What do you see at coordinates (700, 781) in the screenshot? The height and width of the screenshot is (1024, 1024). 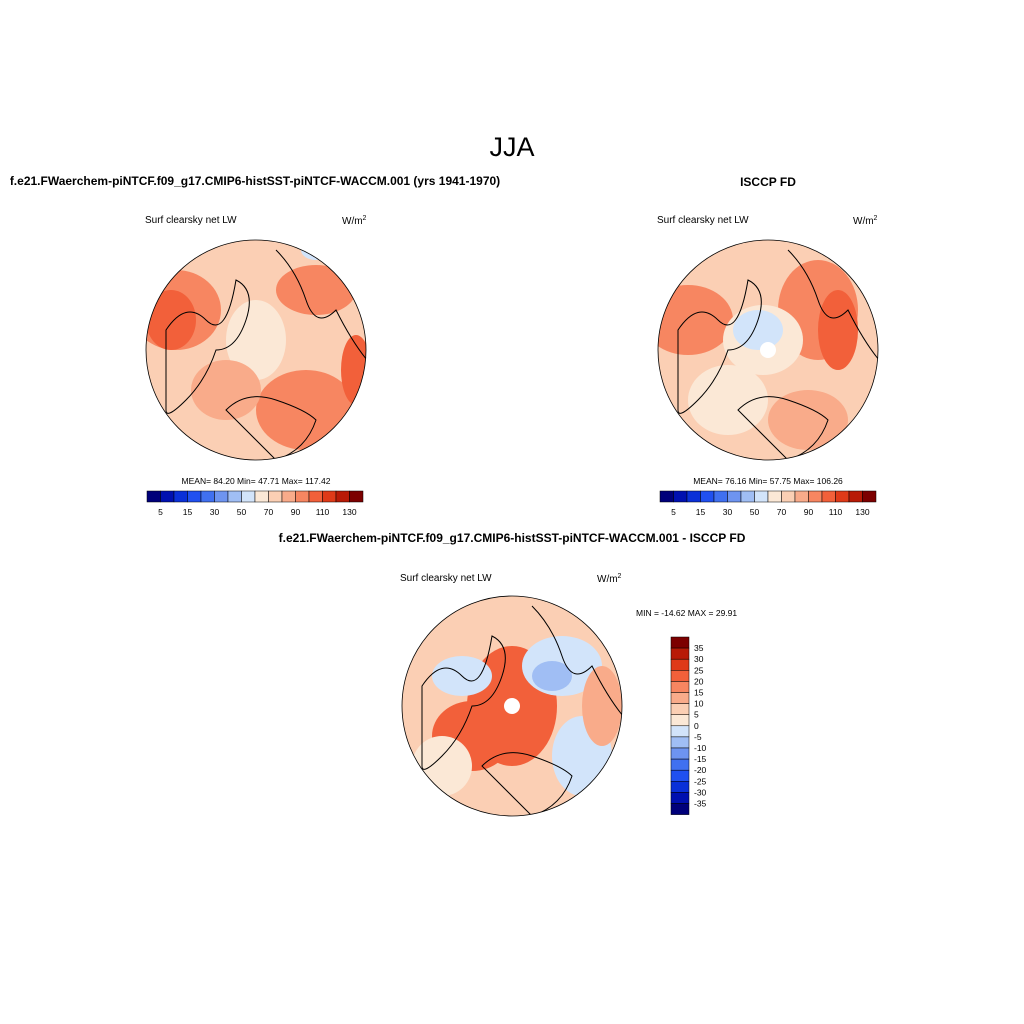 I see `colorbar-label: -25` at bounding box center [700, 781].